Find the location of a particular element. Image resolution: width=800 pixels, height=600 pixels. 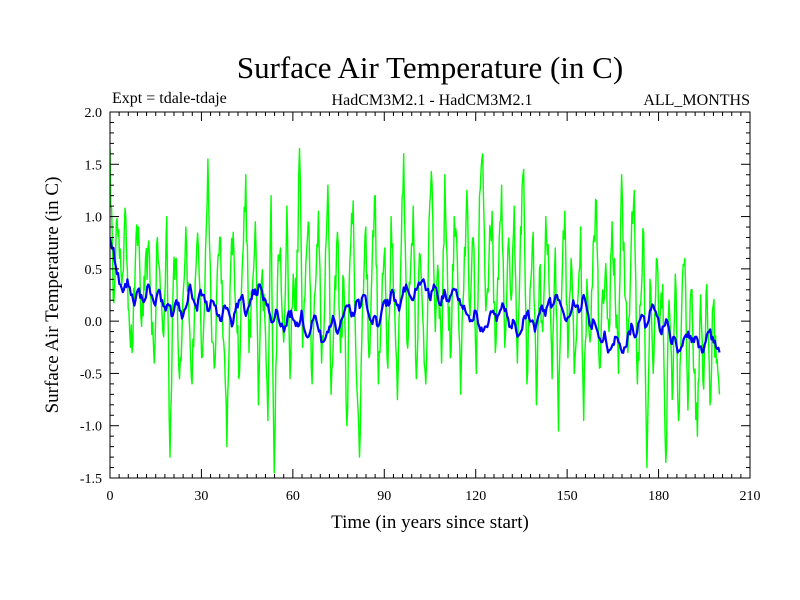

x-tick-label: 90 is located at coordinates (384, 496).